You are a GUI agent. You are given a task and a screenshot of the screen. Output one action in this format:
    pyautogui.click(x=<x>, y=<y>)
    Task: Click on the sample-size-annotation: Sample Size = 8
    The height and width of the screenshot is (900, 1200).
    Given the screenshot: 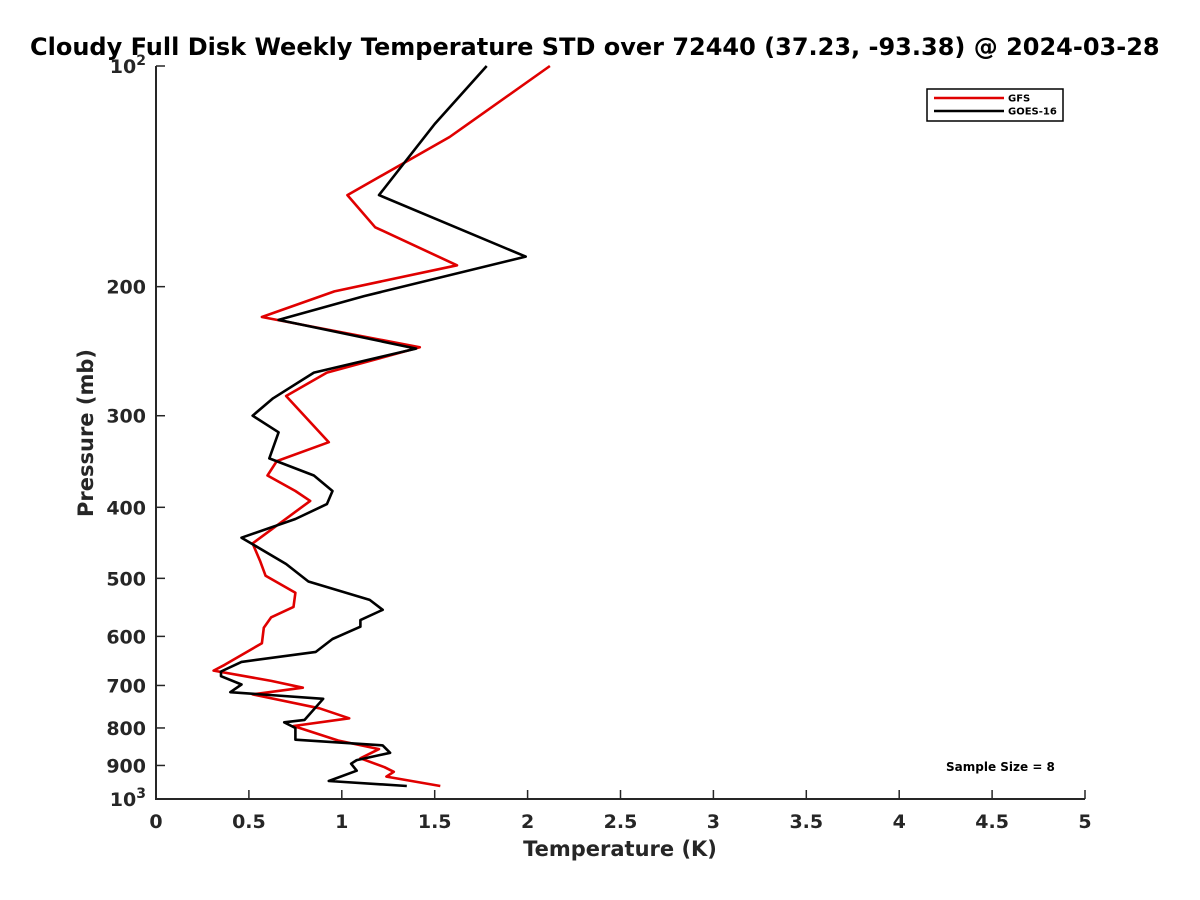 What is the action you would take?
    pyautogui.click(x=1000, y=767)
    